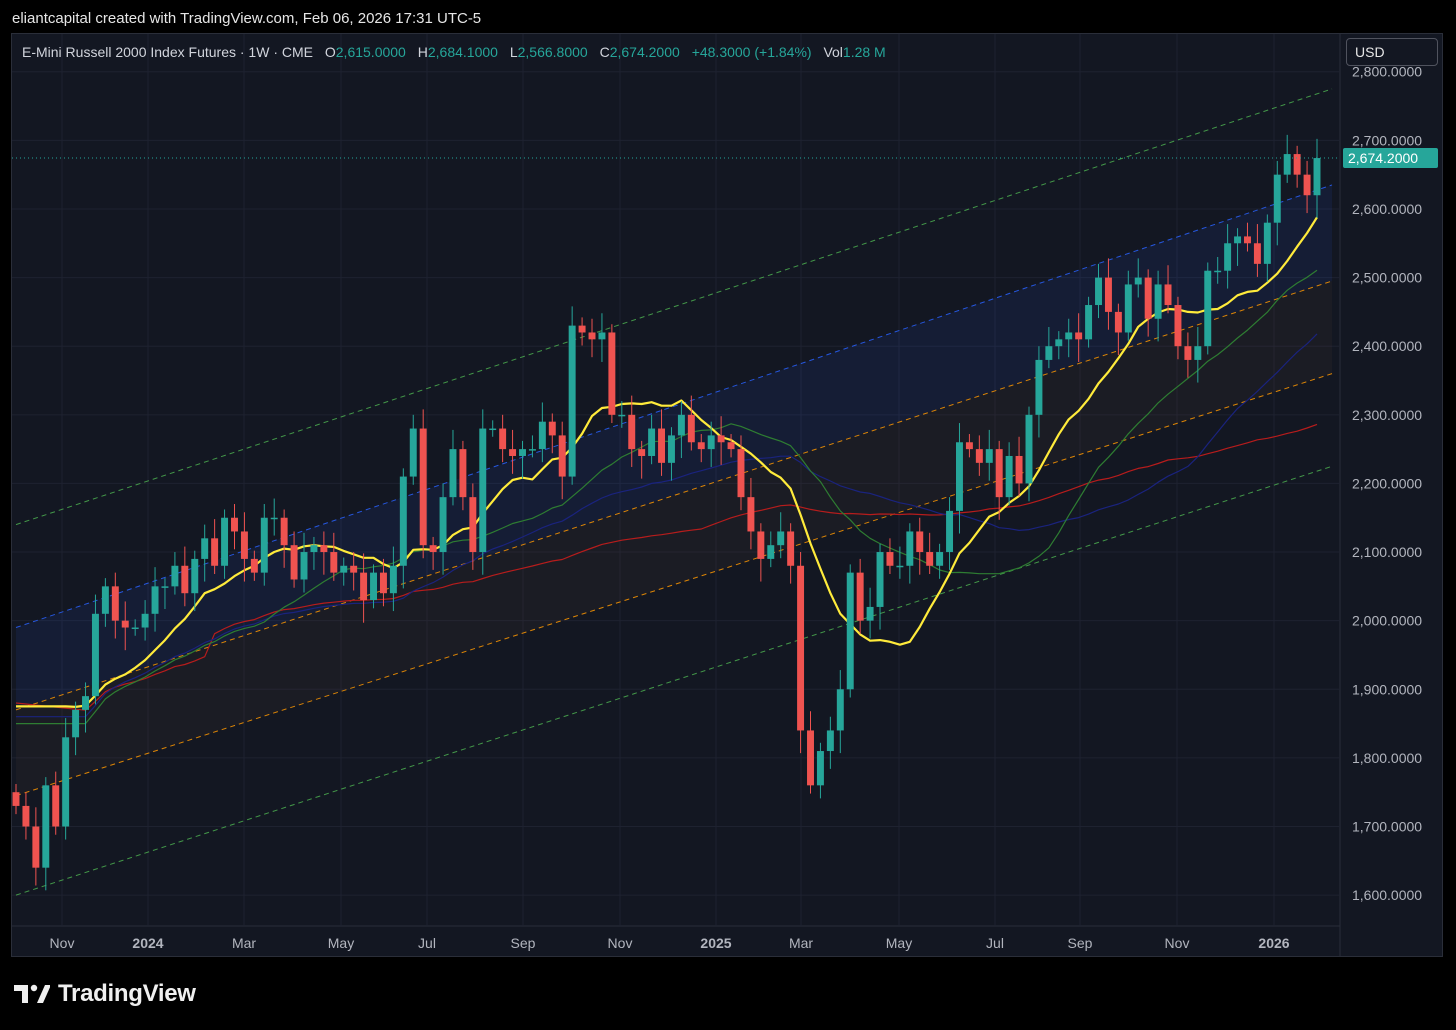  I want to click on open-value: 2,615.0000, so click(370, 52).